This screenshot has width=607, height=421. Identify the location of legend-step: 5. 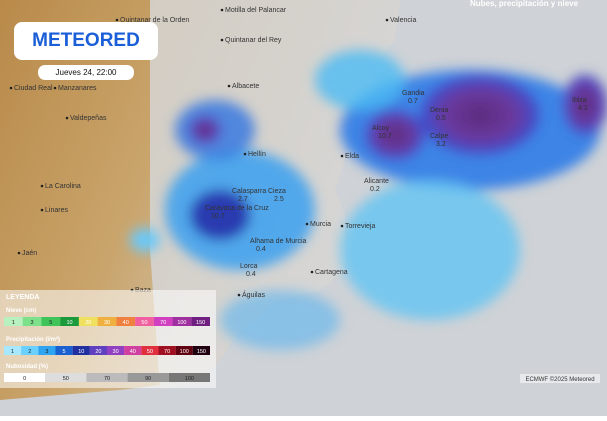
(64, 352).